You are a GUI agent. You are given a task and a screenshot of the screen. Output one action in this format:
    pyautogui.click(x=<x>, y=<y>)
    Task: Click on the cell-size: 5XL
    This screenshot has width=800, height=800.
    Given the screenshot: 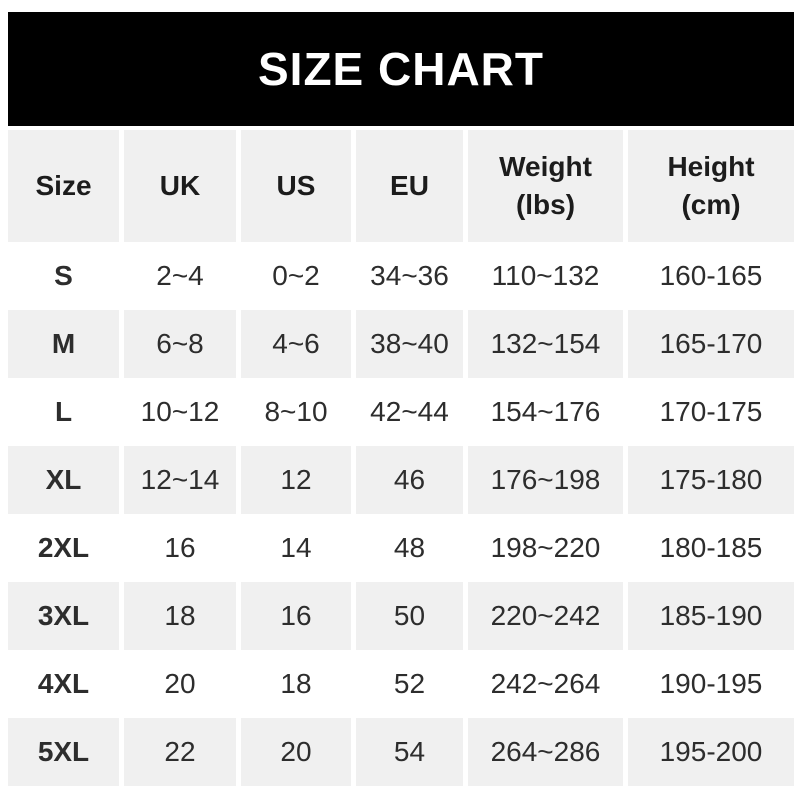 What is the action you would take?
    pyautogui.click(x=63, y=752)
    